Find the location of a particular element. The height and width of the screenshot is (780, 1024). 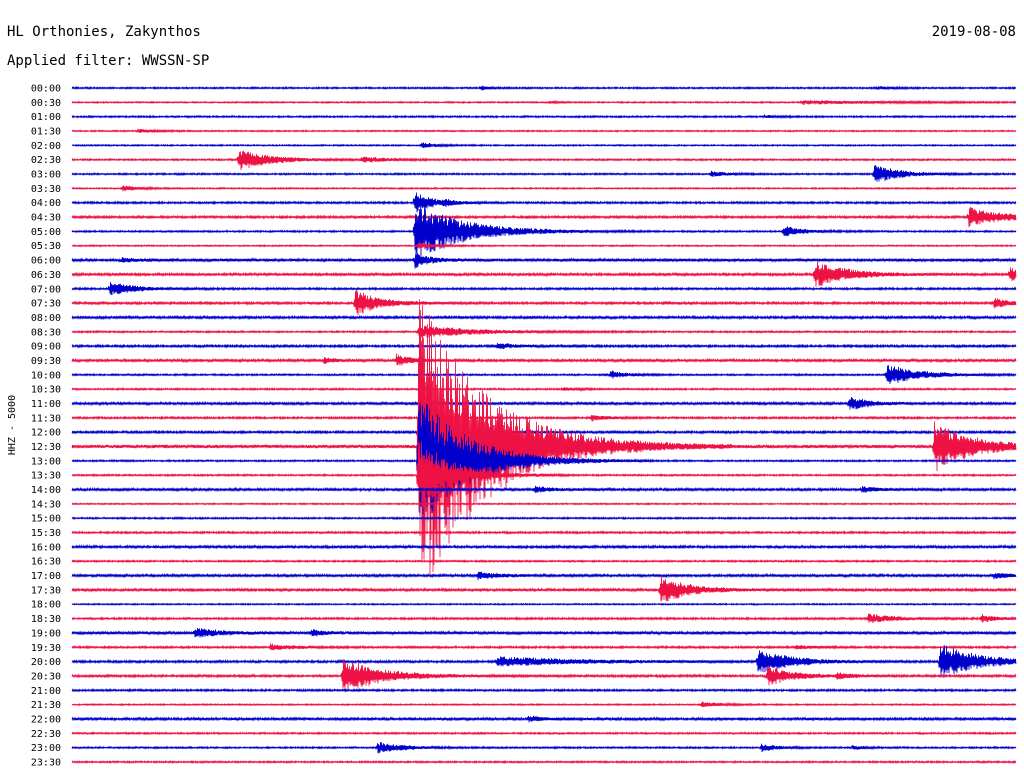

tick-label: 19:00 is located at coordinates (46, 633).